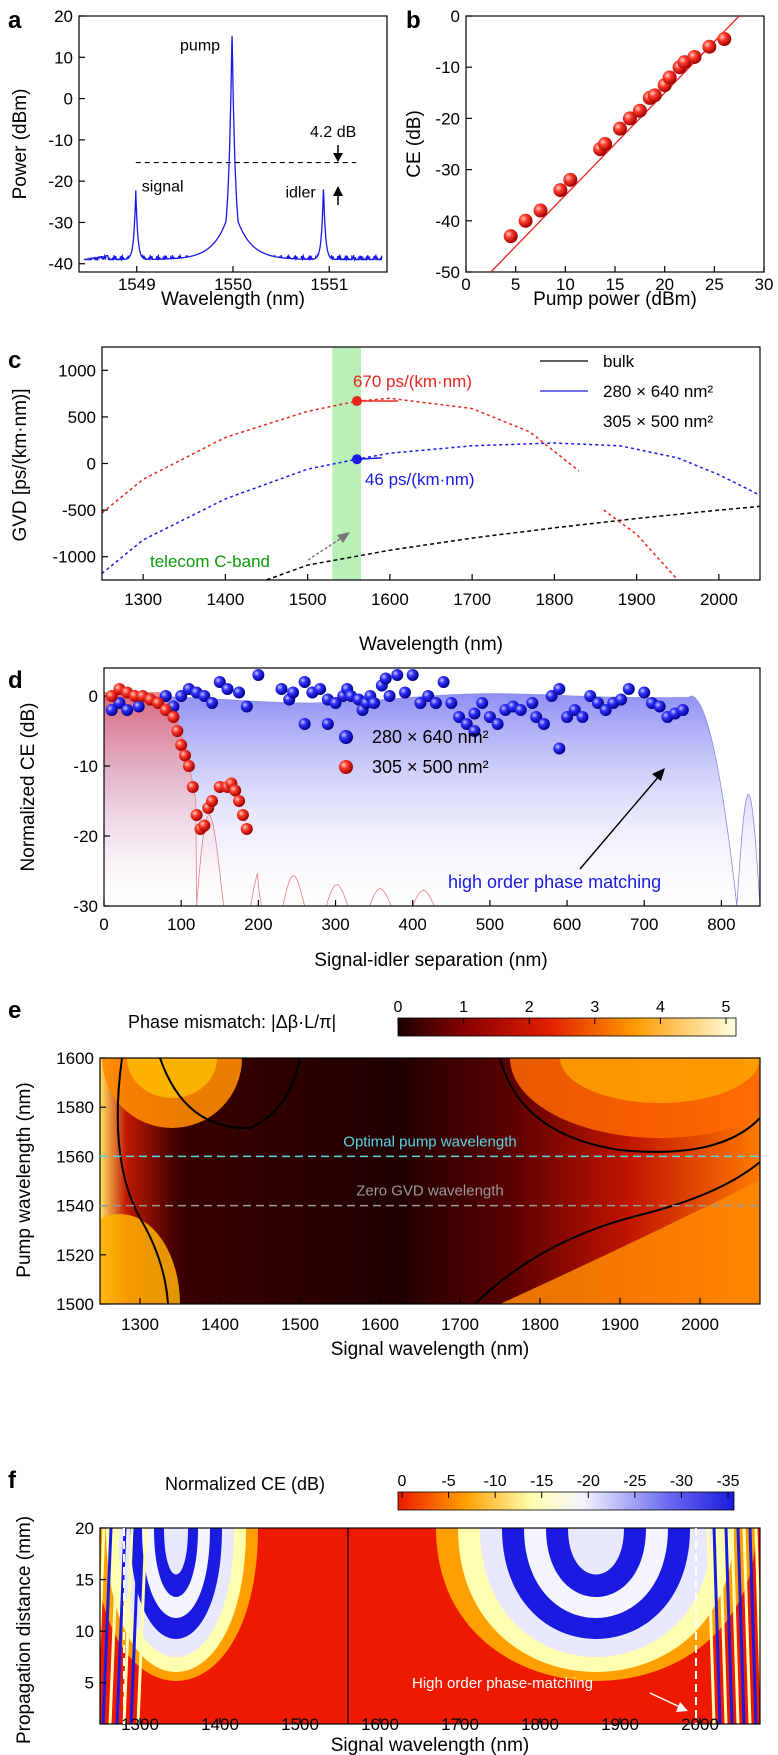 The width and height of the screenshot is (778, 1755). I want to click on panel-f-xtick-label: 1800, so click(540, 1724).